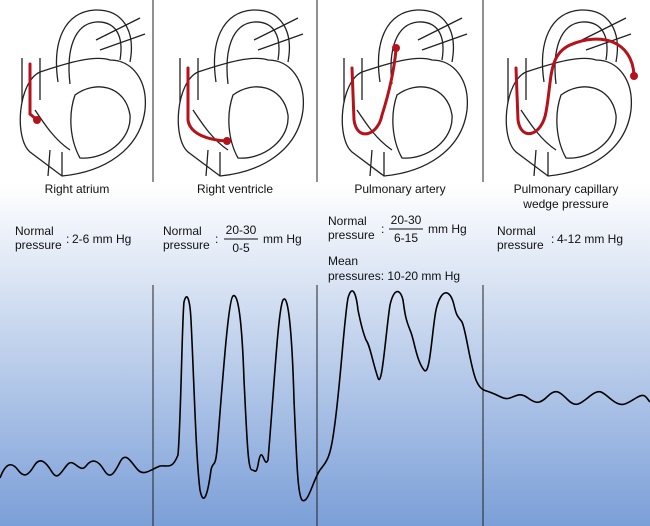 The image size is (650, 526). What do you see at coordinates (101, 239) in the screenshot?
I see `pressure-value: 2-6 mm Hg` at bounding box center [101, 239].